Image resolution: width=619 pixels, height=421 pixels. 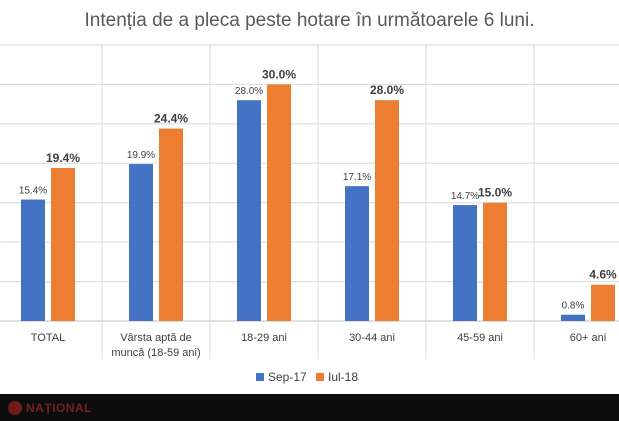 I want to click on data-label: 19.4%, so click(x=63, y=158).